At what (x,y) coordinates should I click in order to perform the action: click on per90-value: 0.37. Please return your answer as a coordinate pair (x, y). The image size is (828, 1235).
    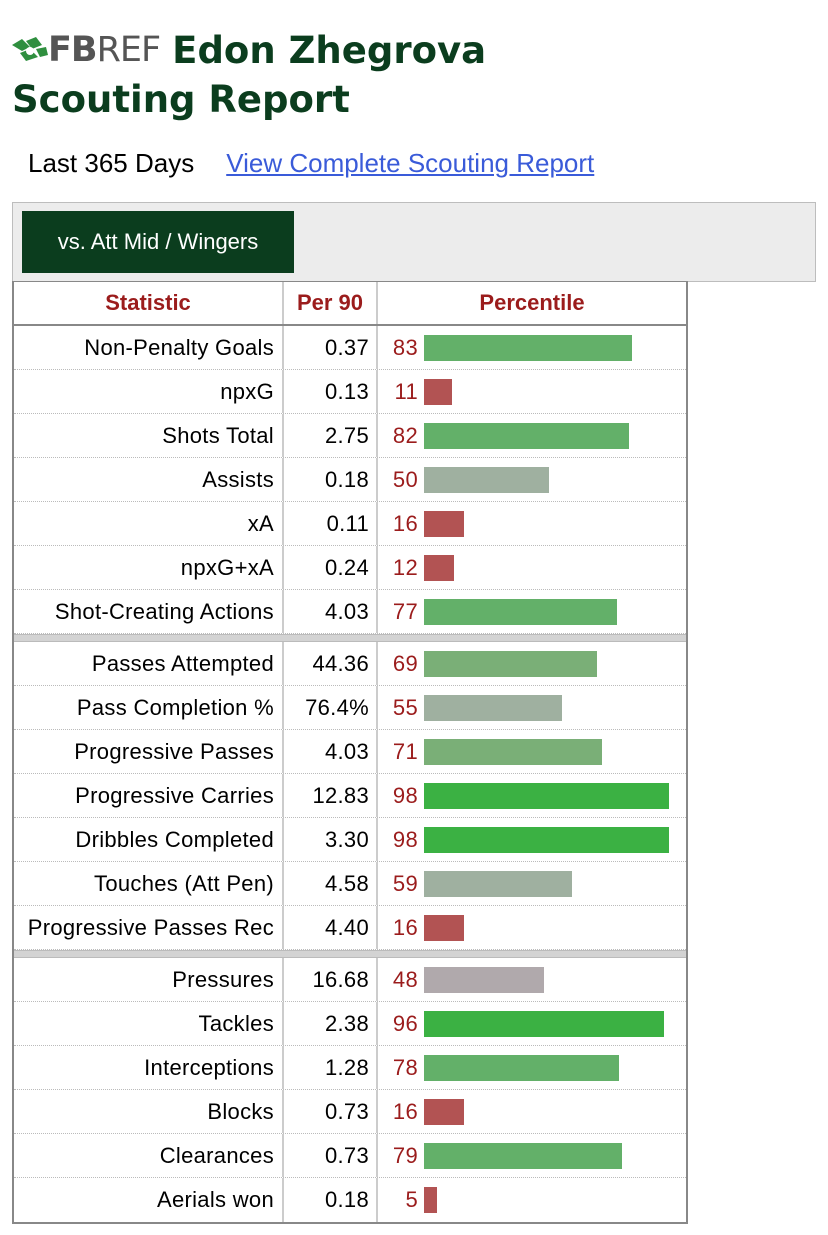
    Looking at the image, I should click on (331, 347).